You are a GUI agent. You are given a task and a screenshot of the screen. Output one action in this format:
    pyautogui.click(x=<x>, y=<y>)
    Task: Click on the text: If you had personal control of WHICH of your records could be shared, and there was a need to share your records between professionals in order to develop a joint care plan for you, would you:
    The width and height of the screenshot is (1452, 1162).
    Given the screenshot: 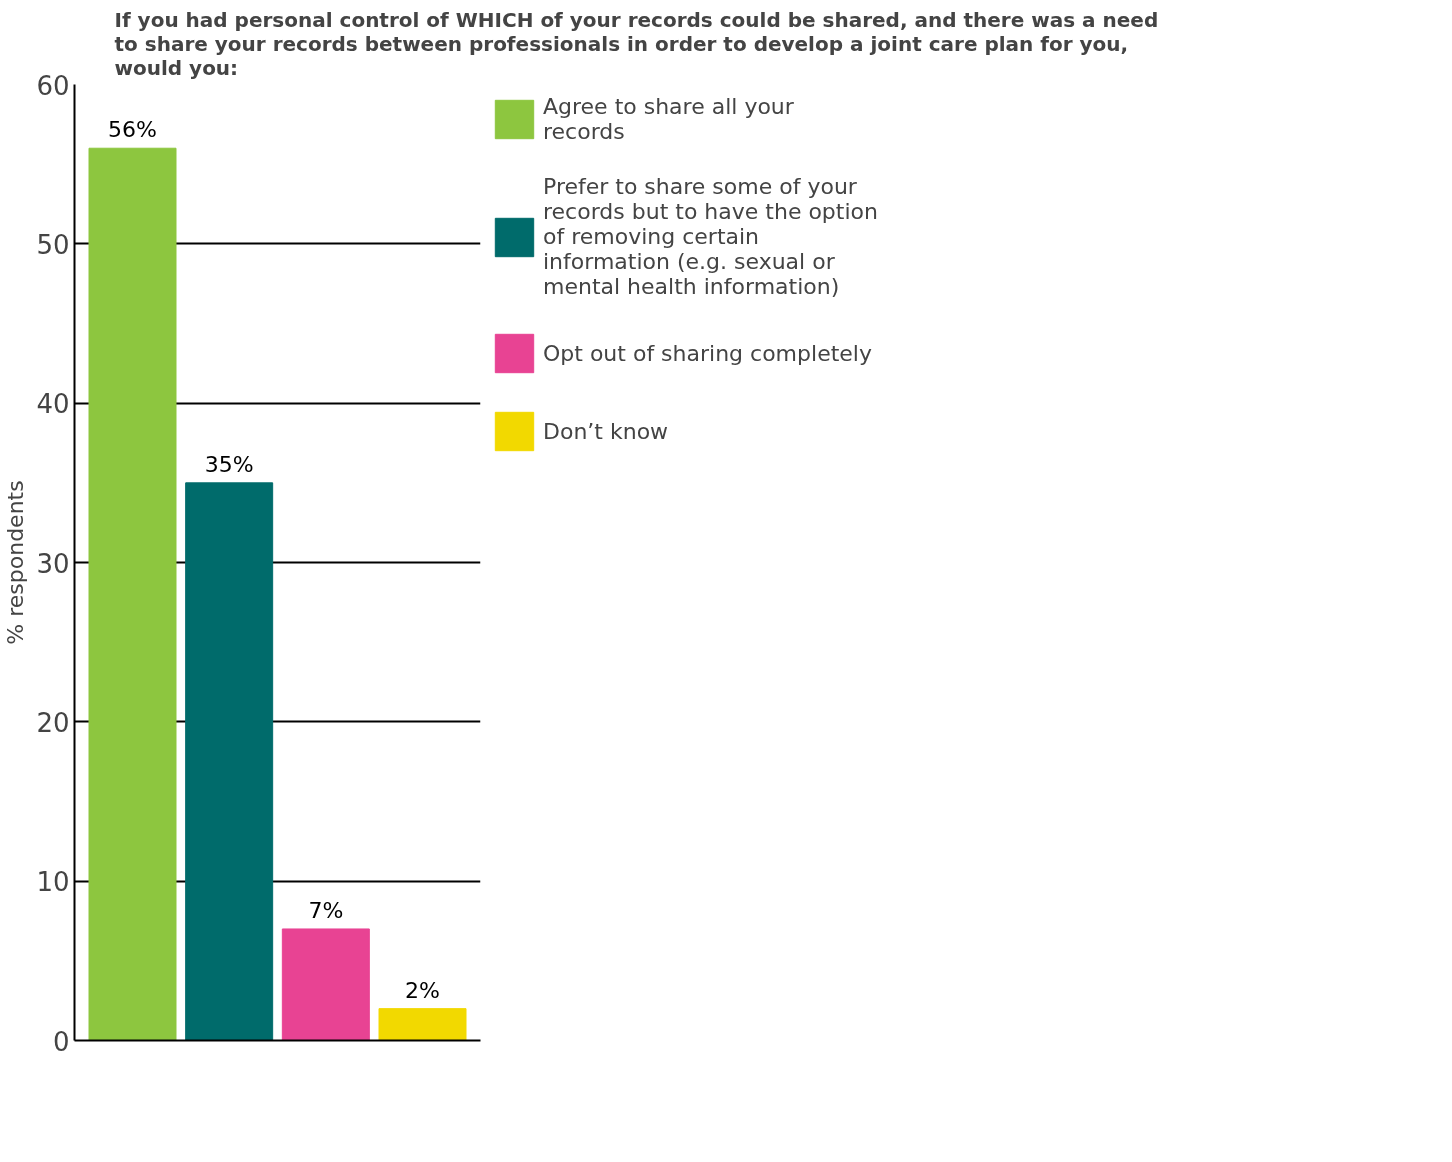 What is the action you would take?
    pyautogui.click(x=636, y=43)
    